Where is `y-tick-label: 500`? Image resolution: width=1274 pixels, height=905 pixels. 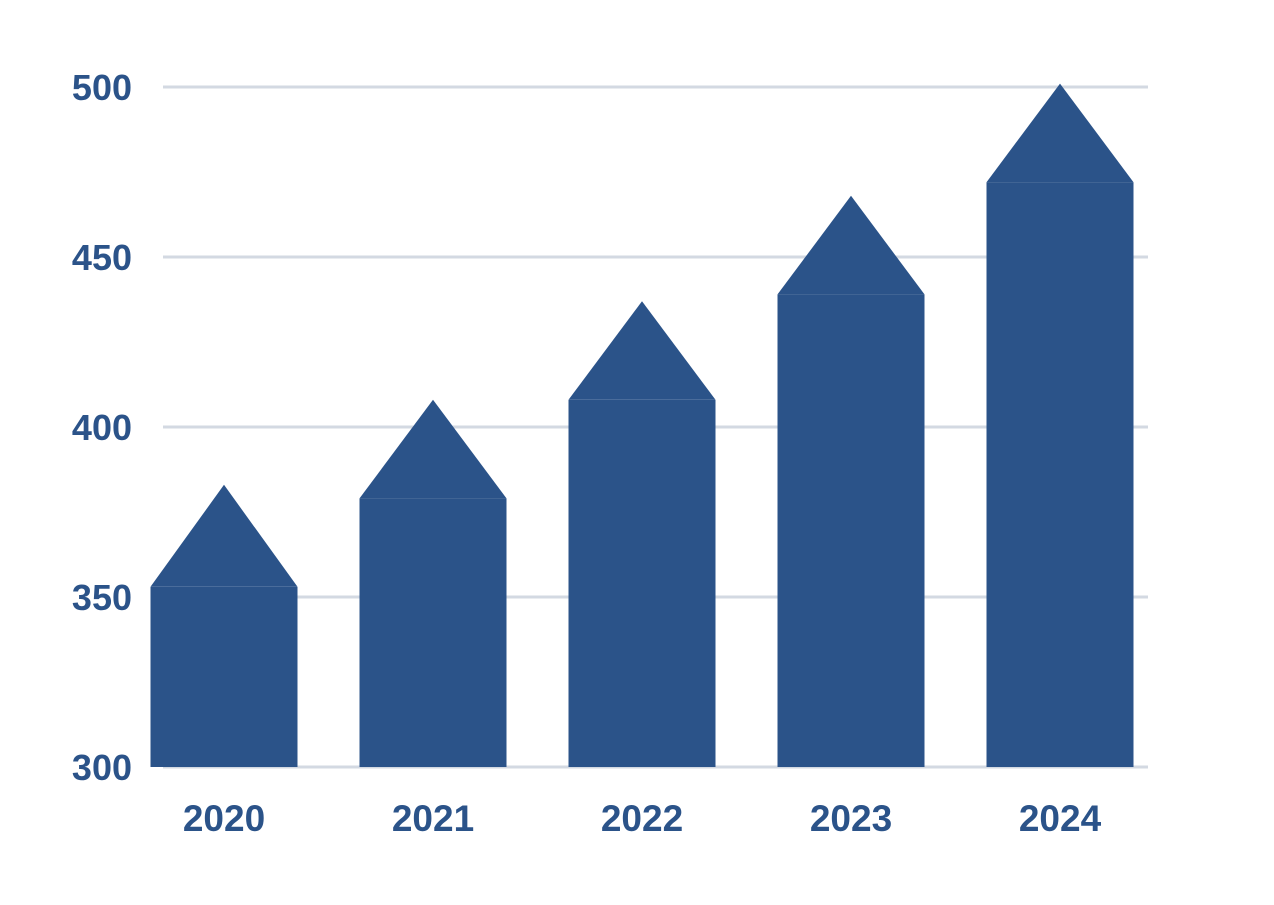
y-tick-label: 500 is located at coordinates (102, 87).